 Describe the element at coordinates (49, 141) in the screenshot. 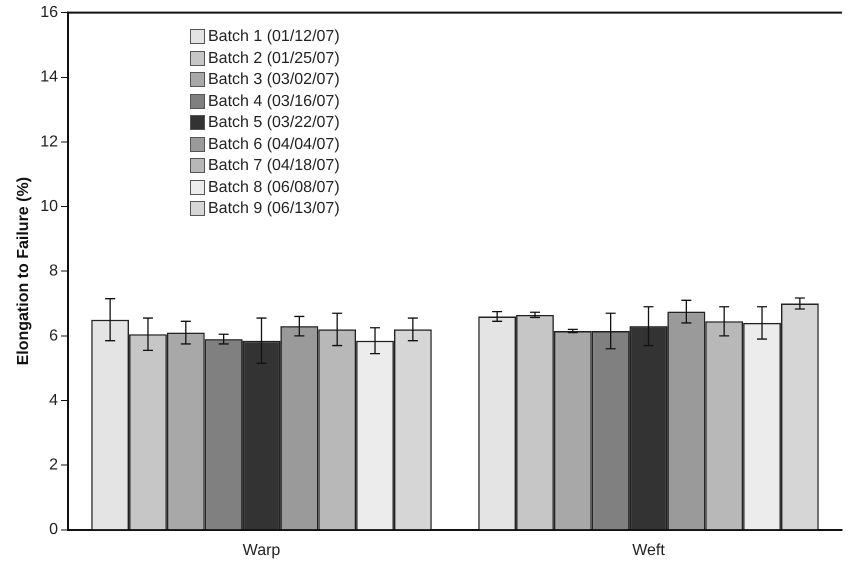

I see `y-tick-label: 12` at that location.